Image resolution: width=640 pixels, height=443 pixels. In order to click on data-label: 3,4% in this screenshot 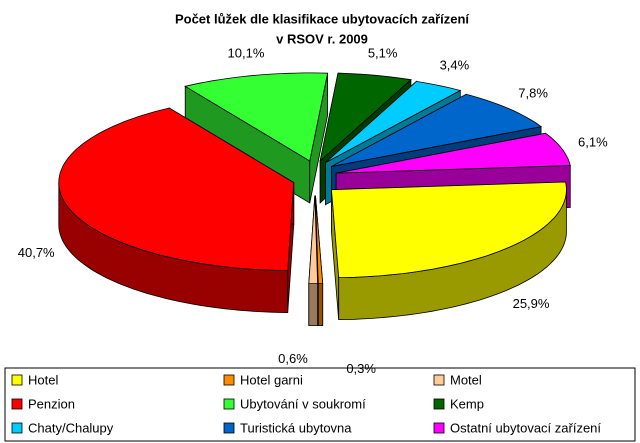, I will do `click(455, 65)`.